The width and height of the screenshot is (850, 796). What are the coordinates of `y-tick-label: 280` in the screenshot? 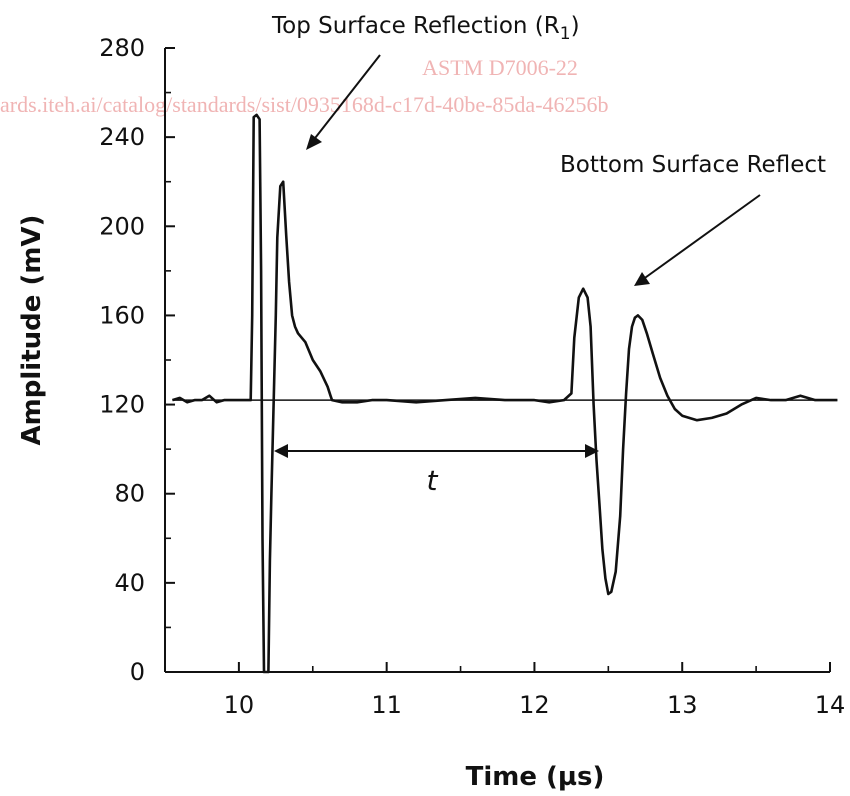 It's located at (122, 48).